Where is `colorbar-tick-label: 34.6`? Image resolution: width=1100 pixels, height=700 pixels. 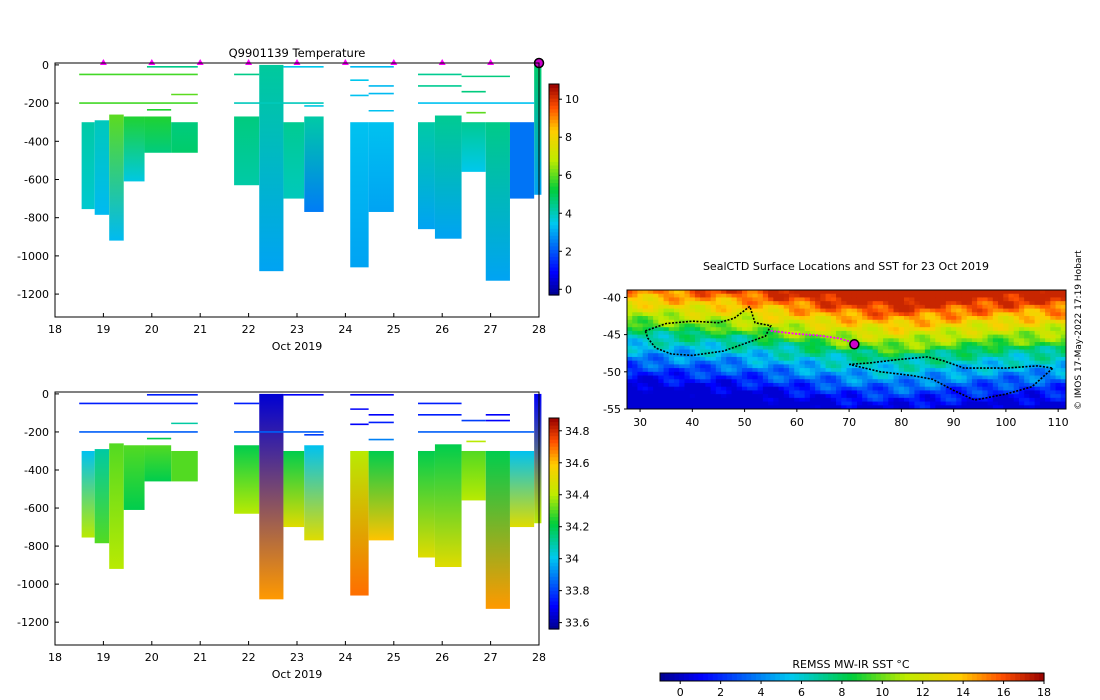
colorbar-tick-label: 34.6 is located at coordinates (577, 463).